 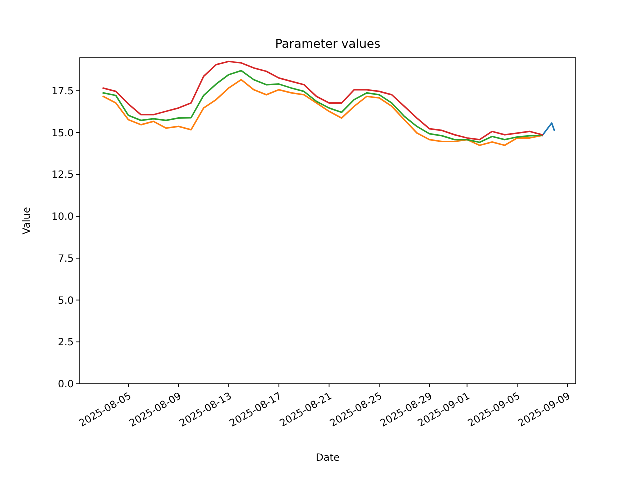 I want to click on y-tick-label: 12.5, so click(x=63, y=176).